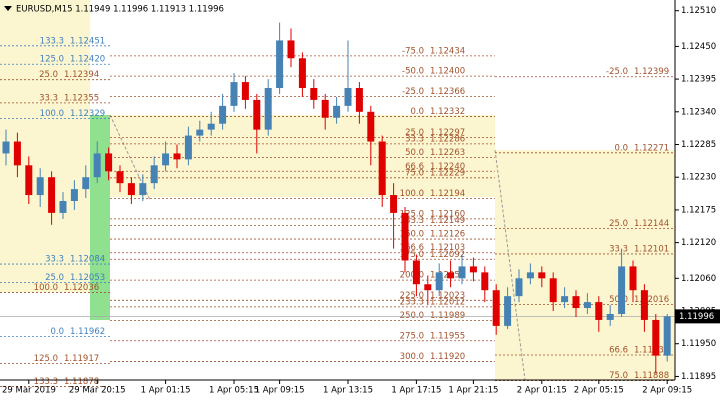  What do you see at coordinates (651, 249) in the screenshot?
I see `fib-price: 1.12101` at bounding box center [651, 249].